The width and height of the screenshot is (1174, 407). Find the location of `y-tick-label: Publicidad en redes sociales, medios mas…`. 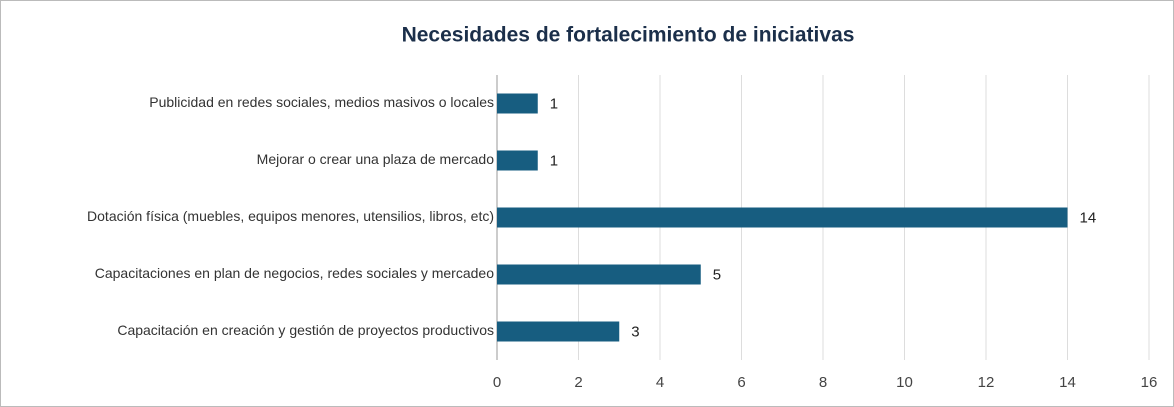

y-tick-label: Publicidad en redes sociales, medios mas… is located at coordinates (321, 102).